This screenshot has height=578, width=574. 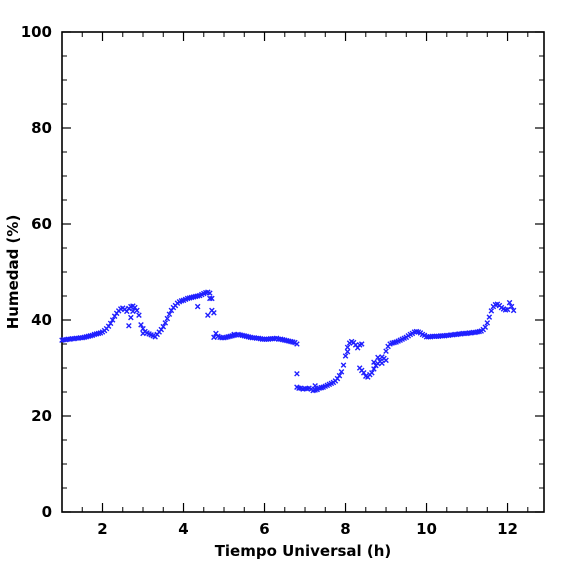 What do you see at coordinates (507, 529) in the screenshot?
I see `x-tick-label: 12` at bounding box center [507, 529].